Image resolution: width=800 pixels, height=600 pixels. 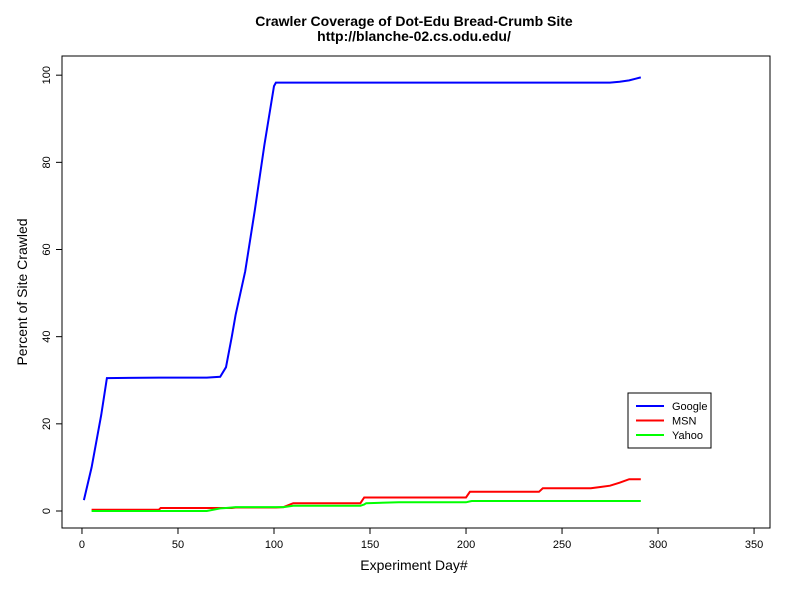 I want to click on x-tick-label: 0, so click(x=82, y=545).